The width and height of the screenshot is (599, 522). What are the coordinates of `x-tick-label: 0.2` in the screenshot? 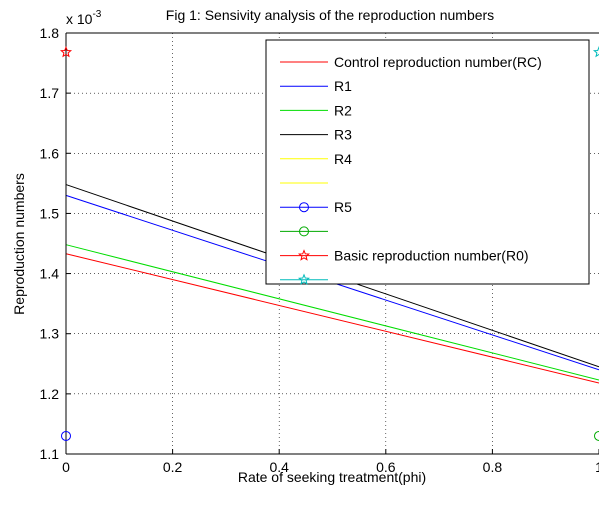 It's located at (173, 467).